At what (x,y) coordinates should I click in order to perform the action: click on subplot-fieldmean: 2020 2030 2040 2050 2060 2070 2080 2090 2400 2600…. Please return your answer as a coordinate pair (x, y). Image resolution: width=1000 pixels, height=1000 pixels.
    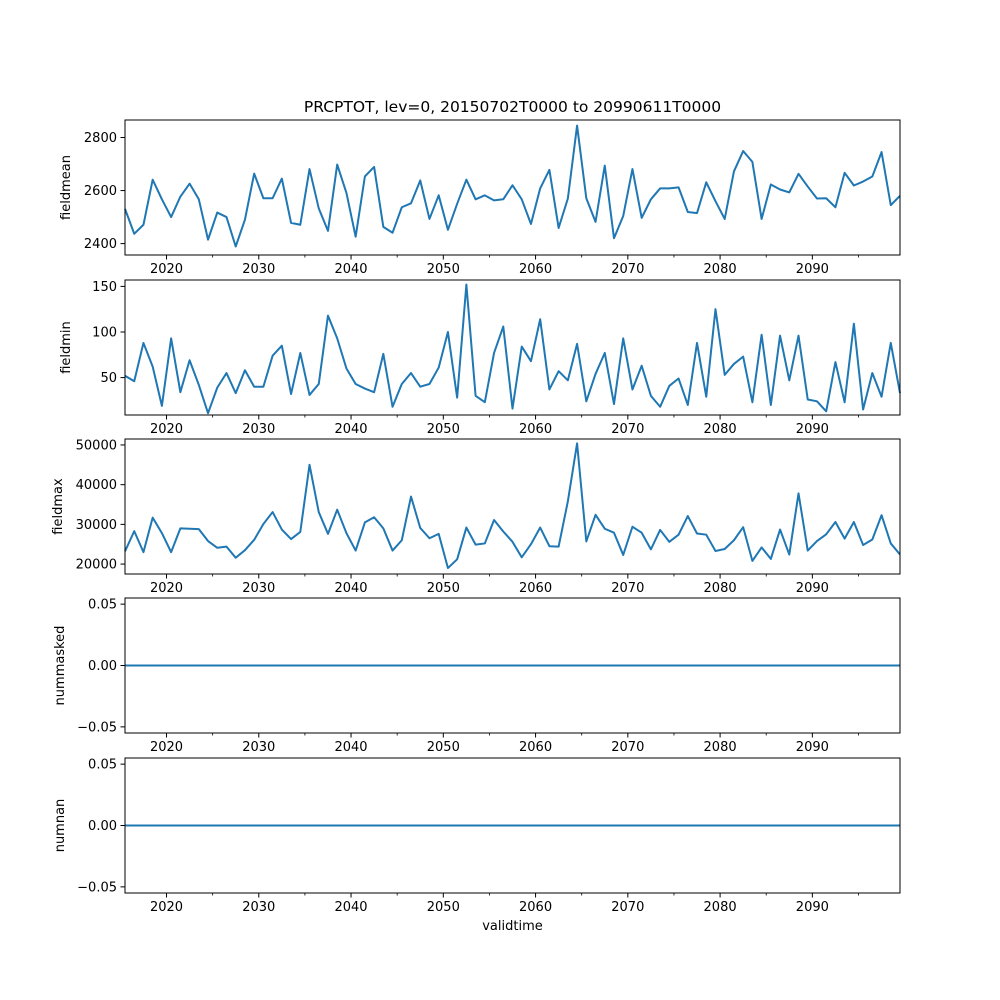
    Looking at the image, I should click on (480, 198).